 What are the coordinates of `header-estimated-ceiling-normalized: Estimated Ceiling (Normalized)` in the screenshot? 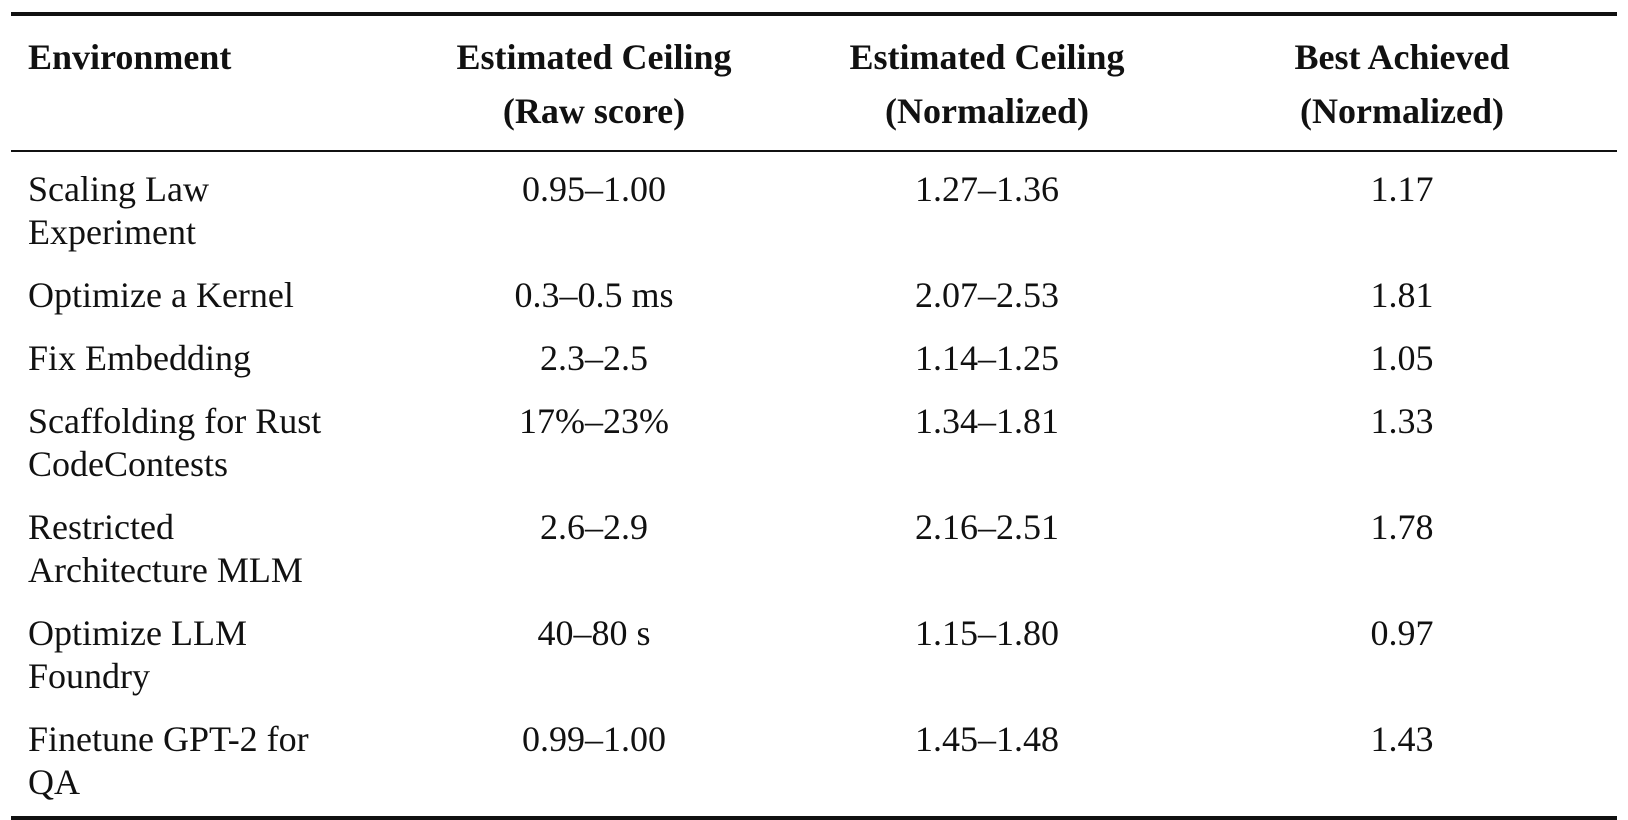 It's located at (987, 82).